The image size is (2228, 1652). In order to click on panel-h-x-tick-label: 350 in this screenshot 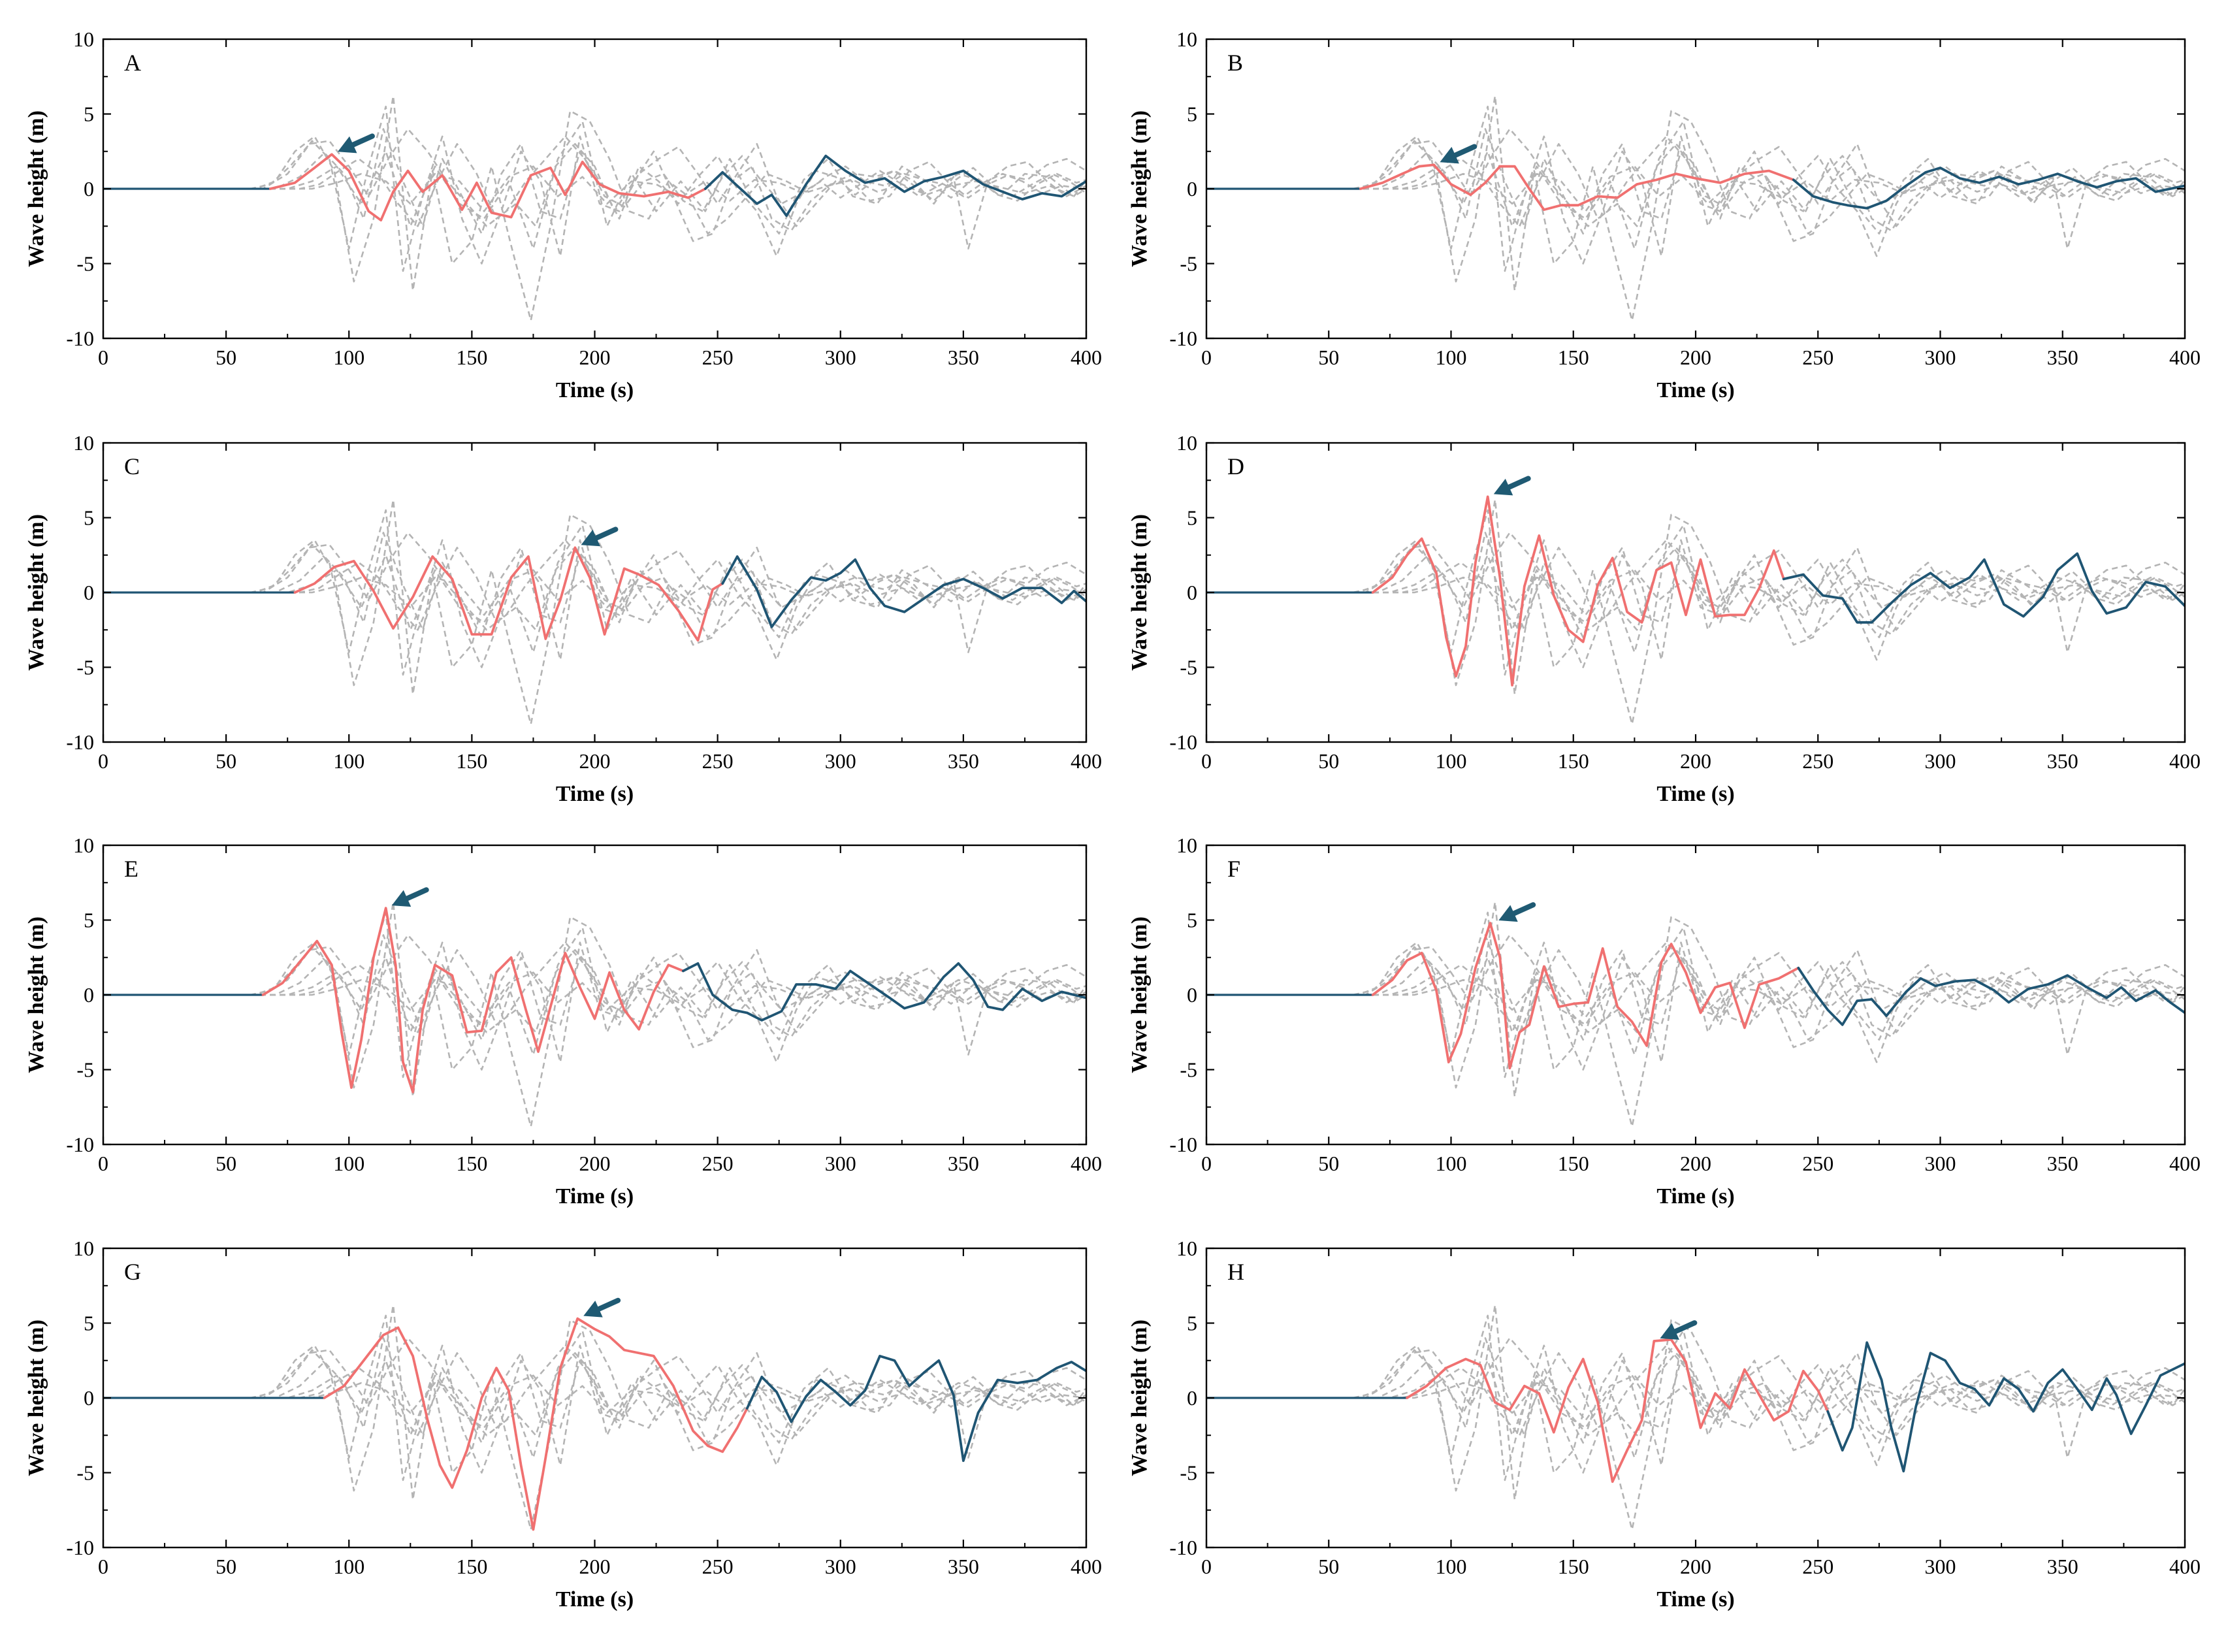, I will do `click(2062, 1566)`.